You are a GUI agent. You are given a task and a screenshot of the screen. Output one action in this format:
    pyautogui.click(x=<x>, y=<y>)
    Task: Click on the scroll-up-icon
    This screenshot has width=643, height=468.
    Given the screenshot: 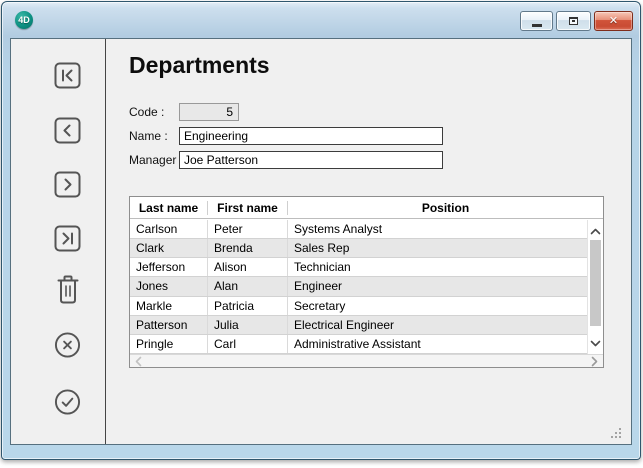 What is the action you would take?
    pyautogui.click(x=595, y=231)
    